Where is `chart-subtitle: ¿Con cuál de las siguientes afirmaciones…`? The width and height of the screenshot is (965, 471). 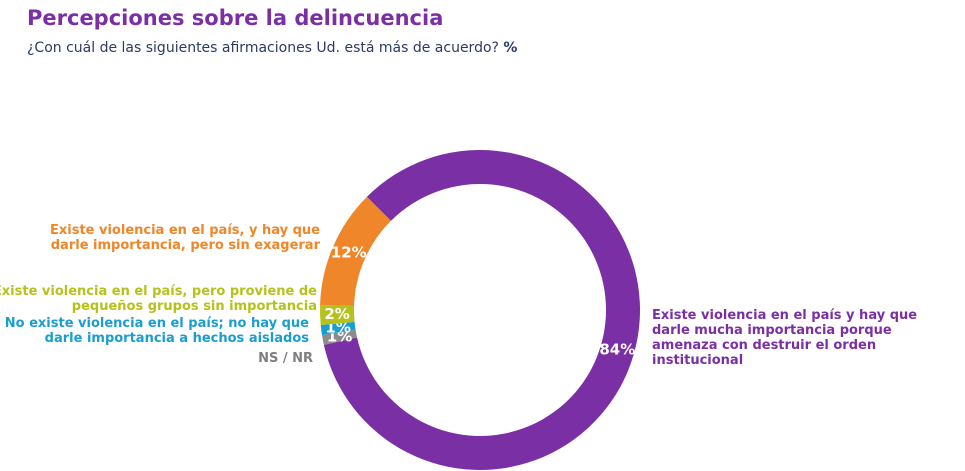 chart-subtitle: ¿Con cuál de las siguientes afirmaciones… is located at coordinates (263, 48).